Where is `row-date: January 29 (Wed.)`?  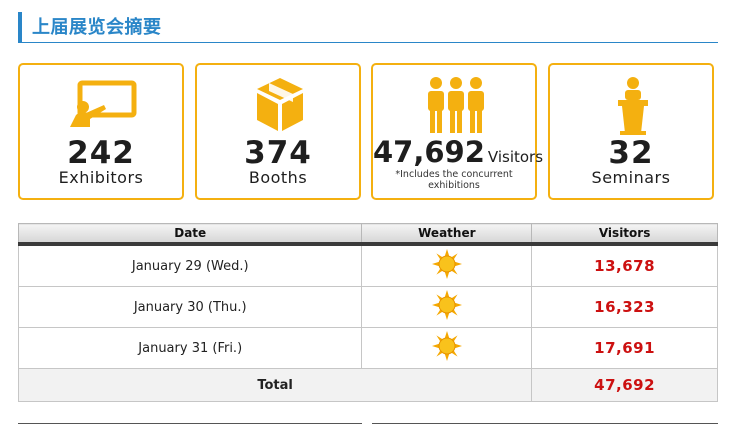
row-date: January 29 (Wed.) is located at coordinates (190, 265).